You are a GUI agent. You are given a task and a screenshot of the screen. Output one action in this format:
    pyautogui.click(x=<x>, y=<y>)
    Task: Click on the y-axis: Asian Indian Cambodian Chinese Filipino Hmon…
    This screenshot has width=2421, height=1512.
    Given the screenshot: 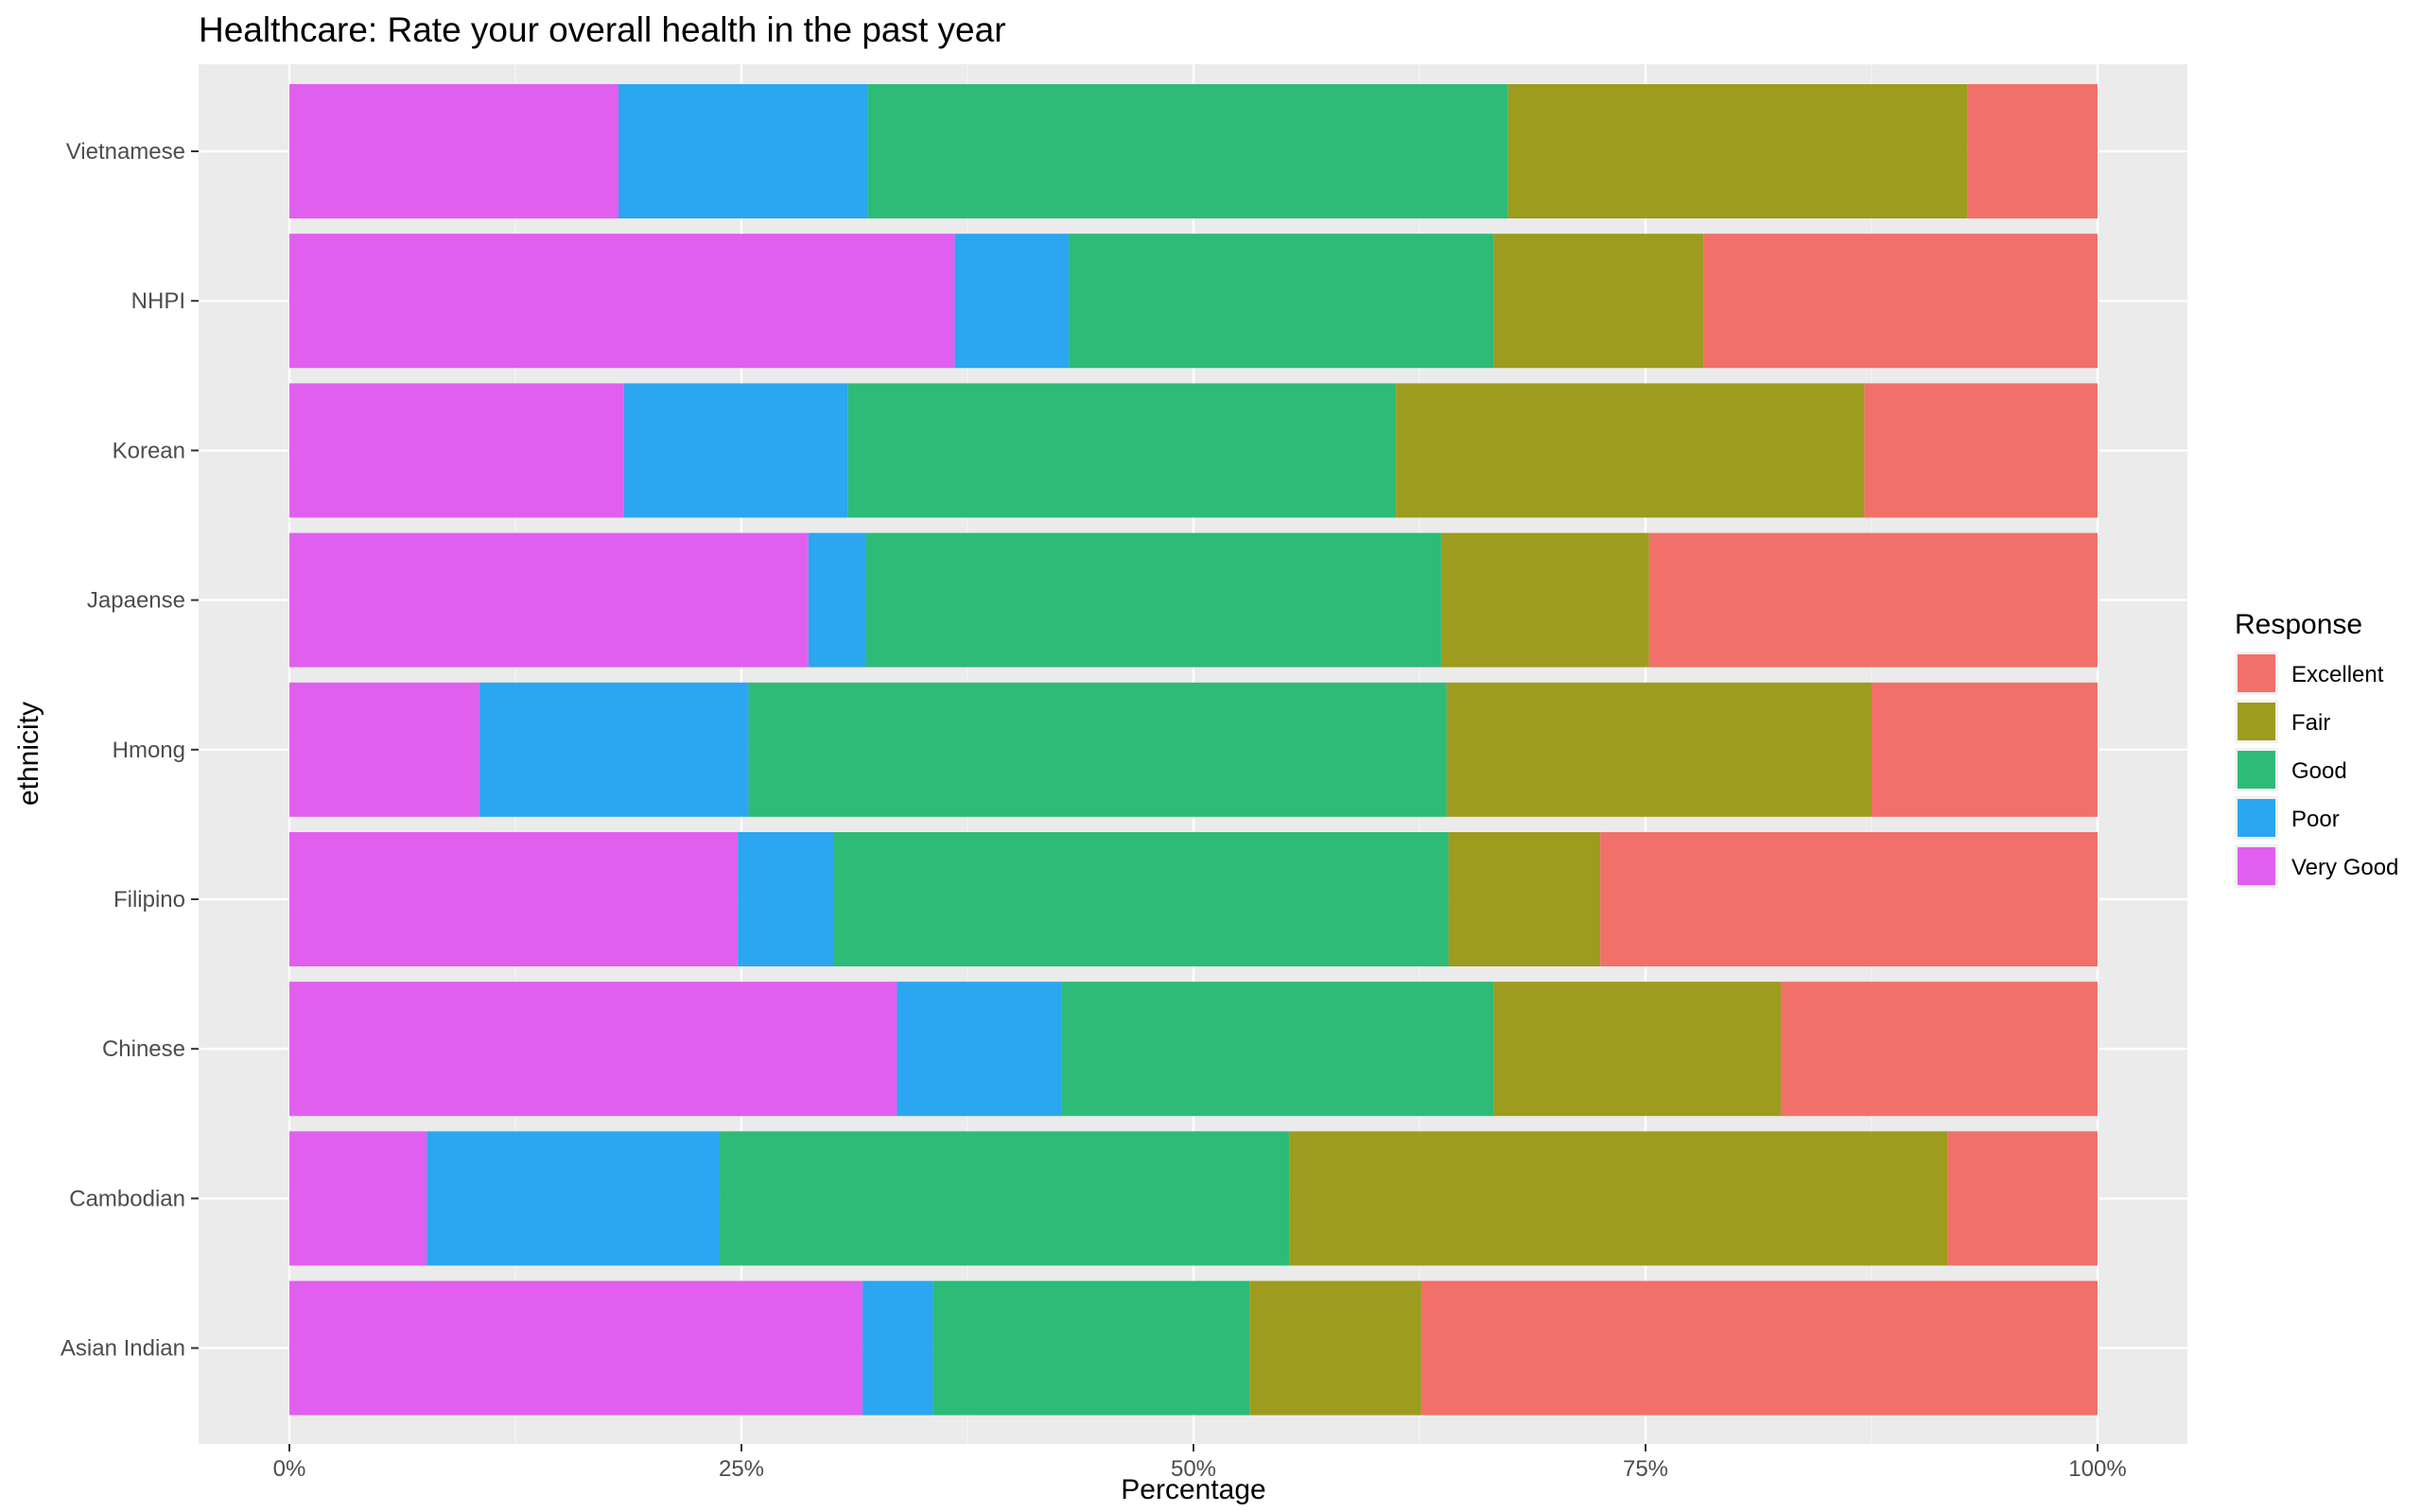 What is the action you would take?
    pyautogui.click(x=130, y=751)
    